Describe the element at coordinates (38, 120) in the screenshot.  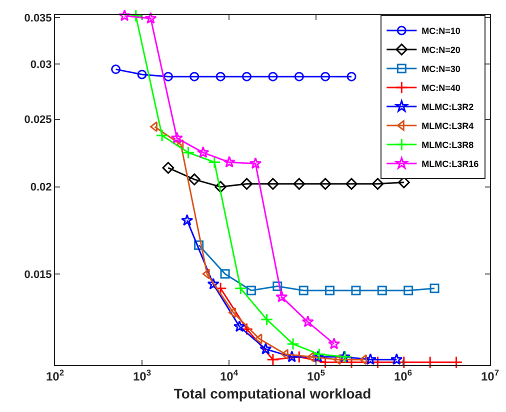
I see `y-tick-label: 0.025` at that location.